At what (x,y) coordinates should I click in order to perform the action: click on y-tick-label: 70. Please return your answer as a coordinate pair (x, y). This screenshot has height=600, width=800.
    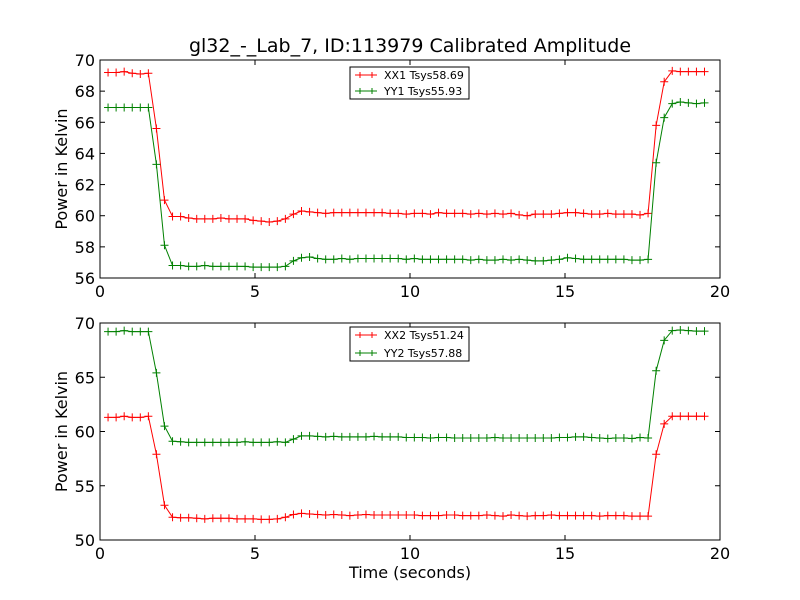
    Looking at the image, I should click on (85, 323).